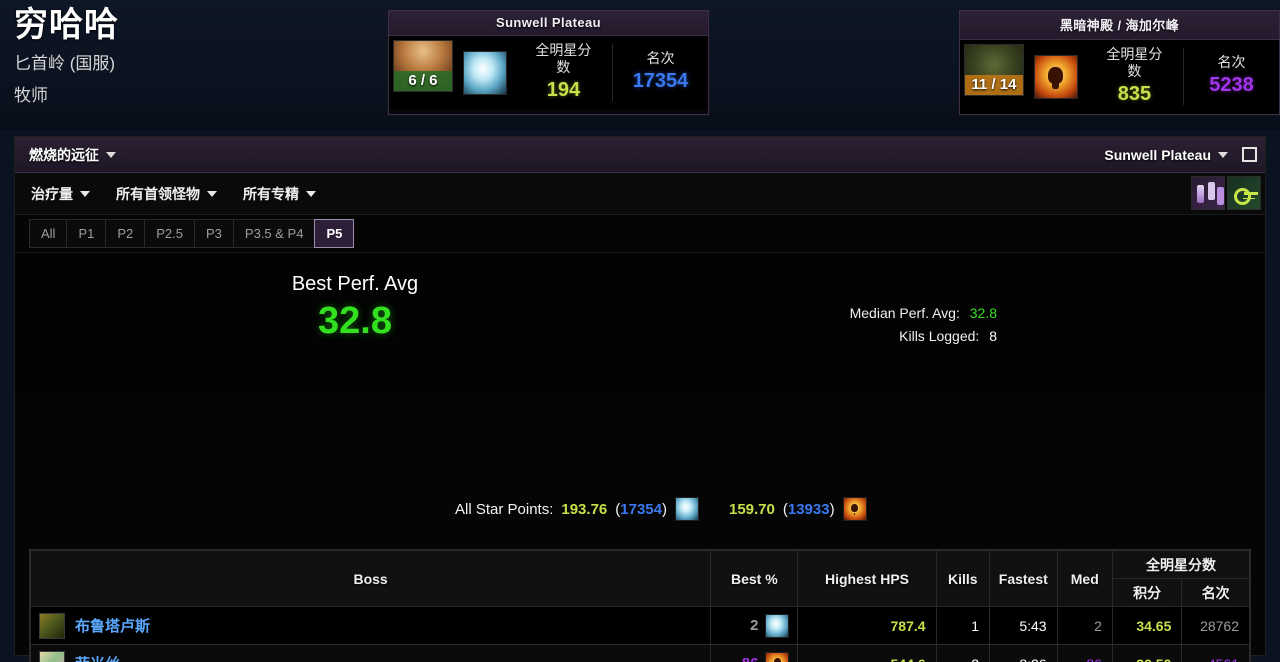 The width and height of the screenshot is (1280, 662). What do you see at coordinates (548, 23) in the screenshot?
I see `raid-card-title: Sunwell Plateau` at bounding box center [548, 23].